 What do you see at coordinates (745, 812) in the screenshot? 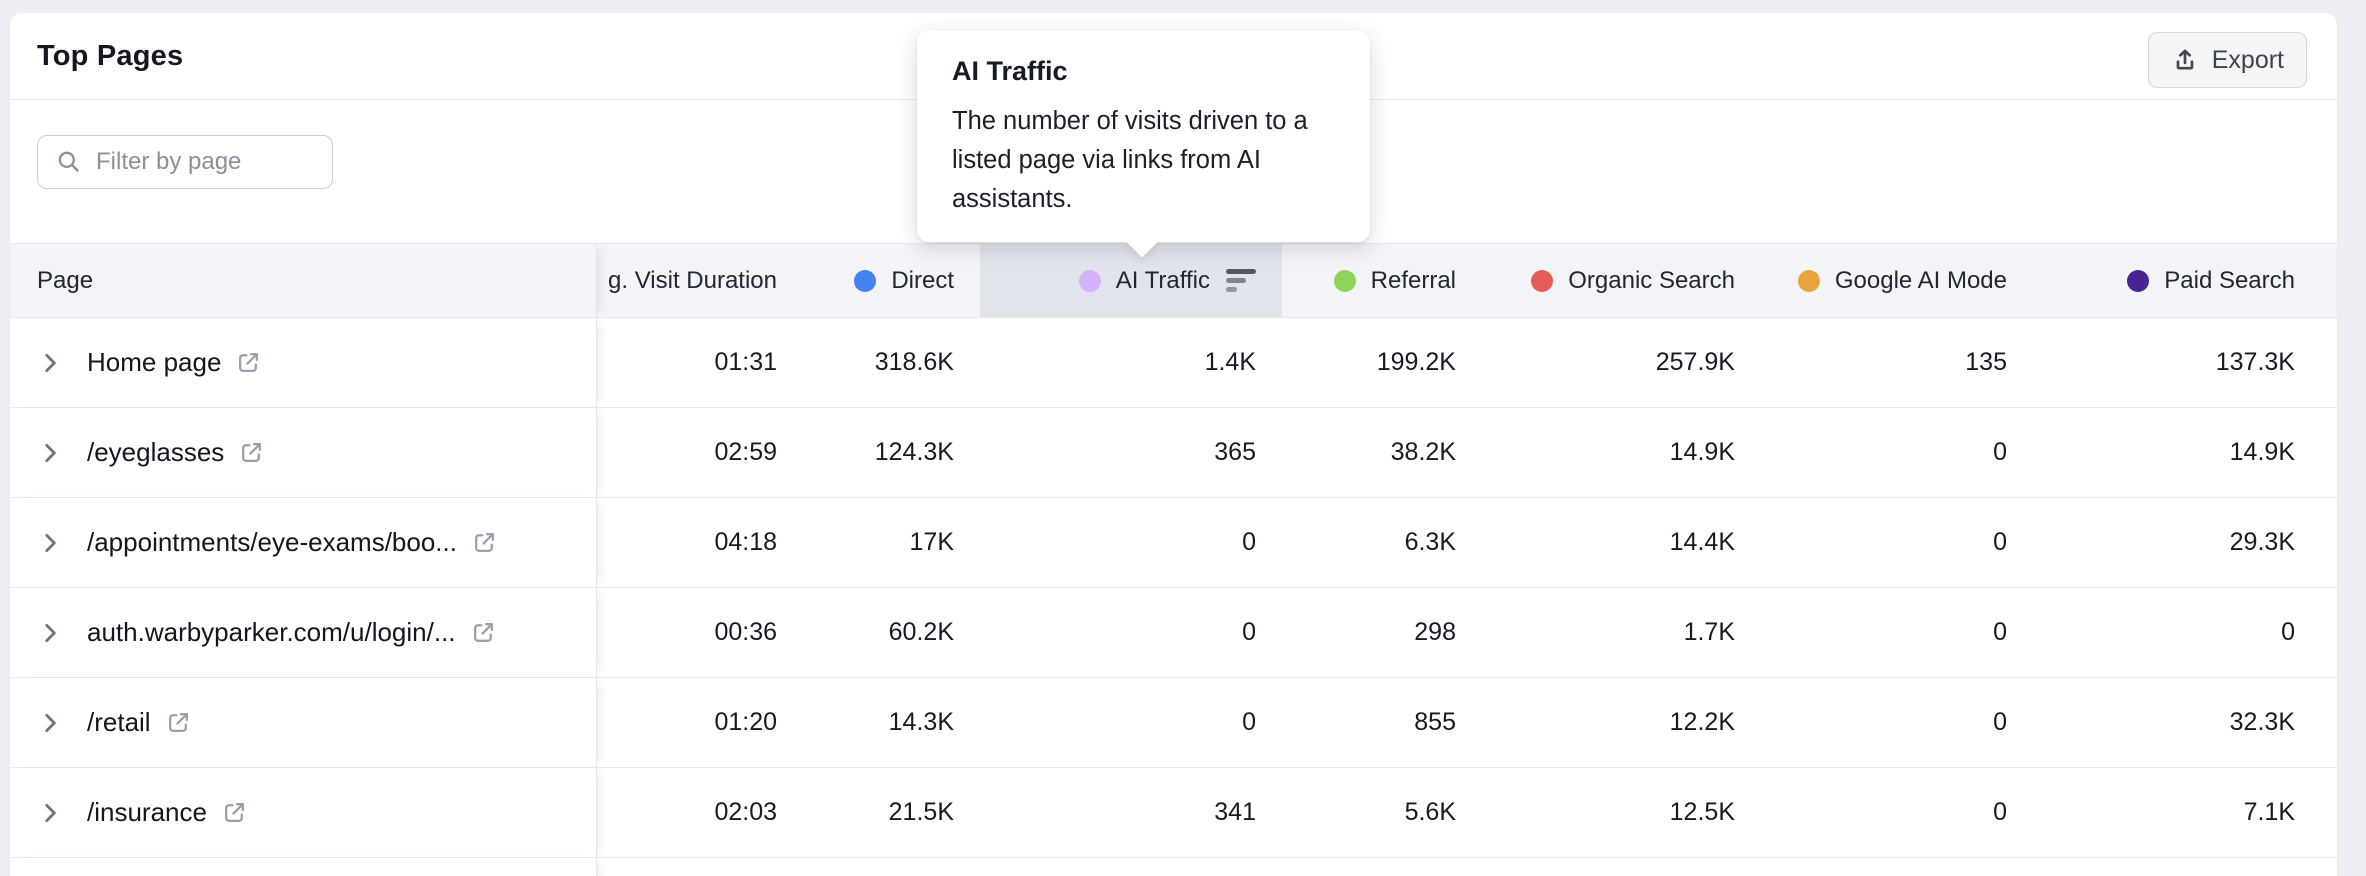
I see `visit-duration-value: 02:03` at bounding box center [745, 812].